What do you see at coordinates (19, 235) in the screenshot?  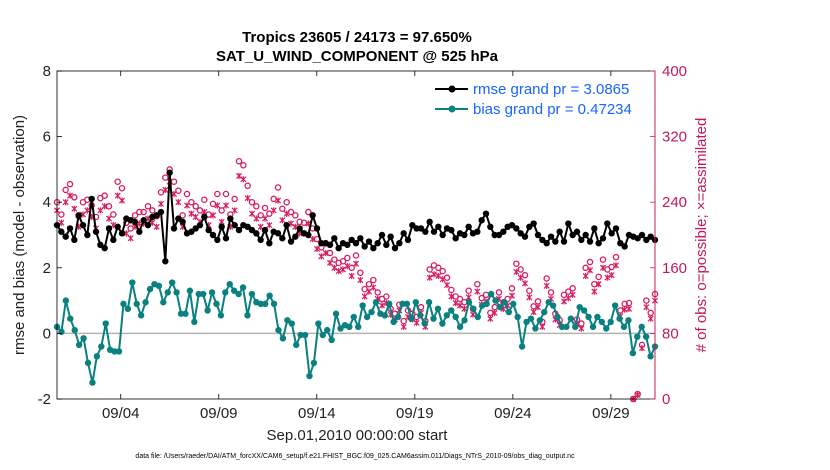 I see `y-axis-label: rmse and bias (model - observation)` at bounding box center [19, 235].